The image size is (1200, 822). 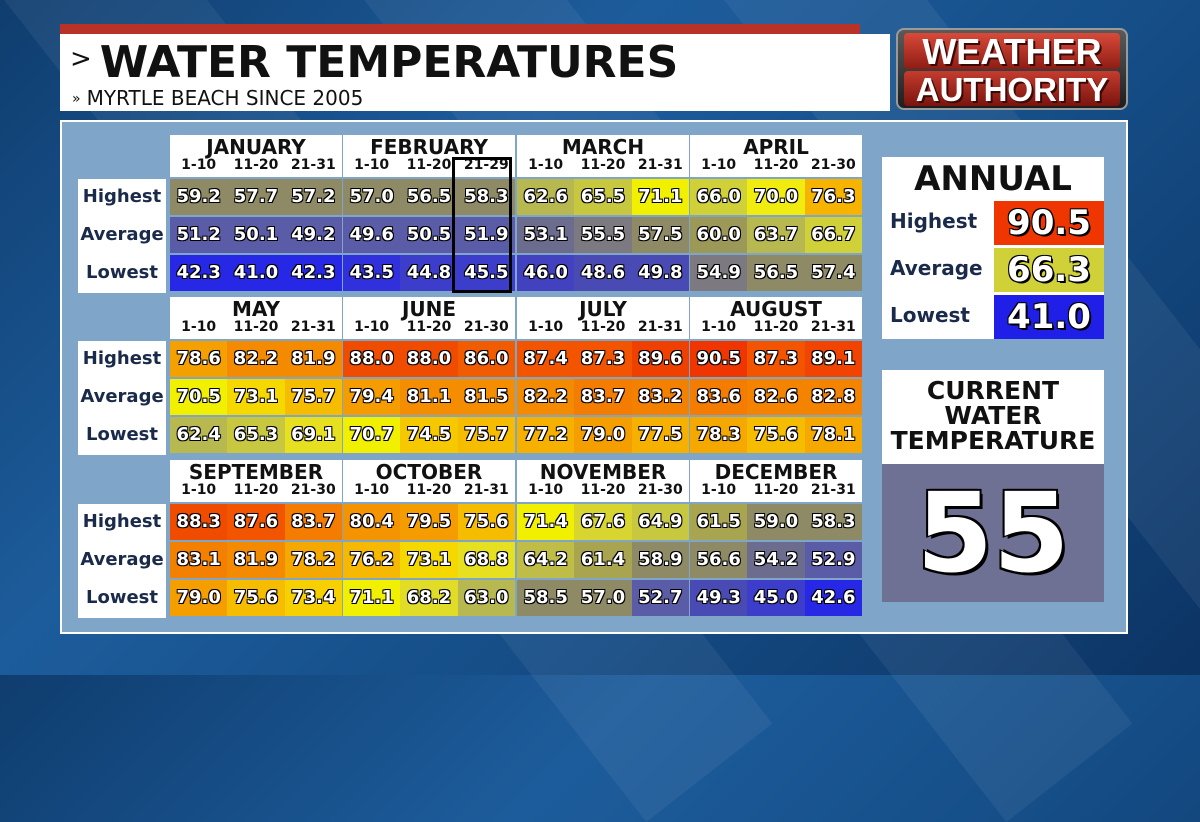 I want to click on temperature-row: 46.0 48.6 49.8, so click(x=603, y=273).